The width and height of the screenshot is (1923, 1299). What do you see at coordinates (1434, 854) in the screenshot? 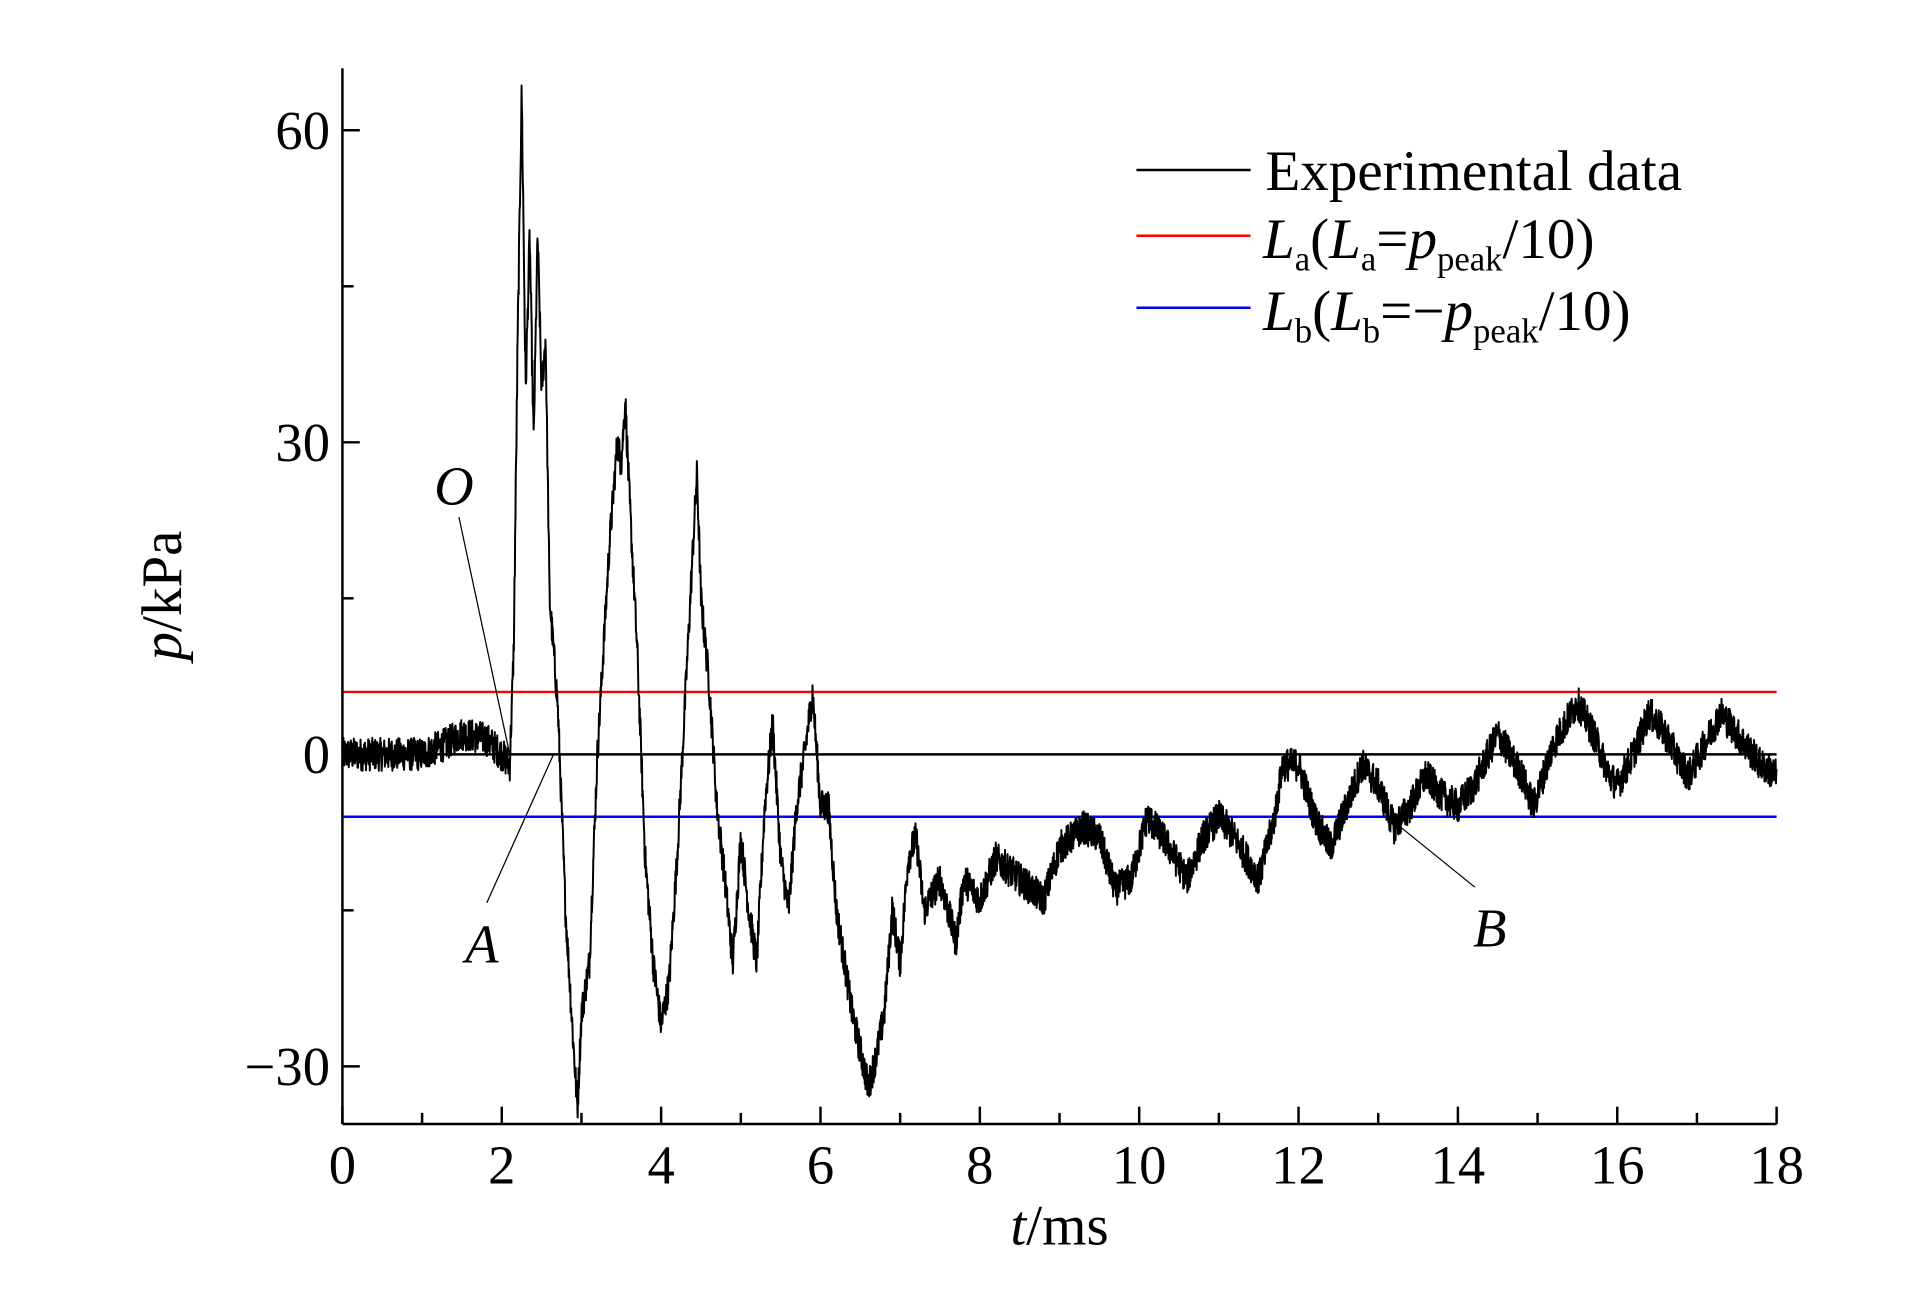
I see `annotation-leader-b` at bounding box center [1434, 854].